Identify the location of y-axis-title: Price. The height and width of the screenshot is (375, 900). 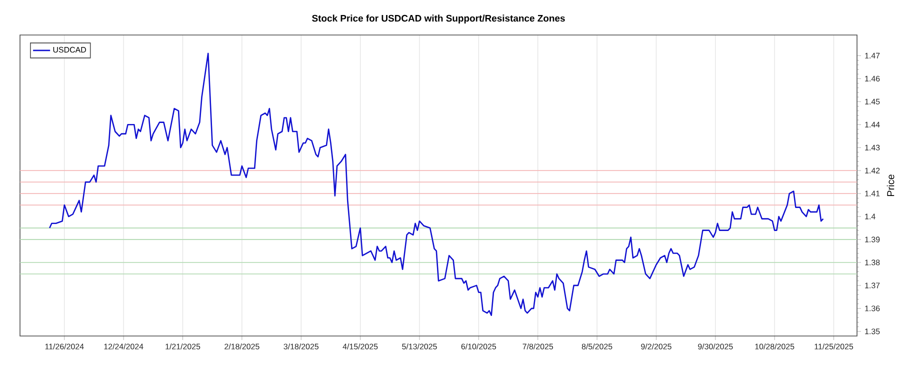
(890, 185).